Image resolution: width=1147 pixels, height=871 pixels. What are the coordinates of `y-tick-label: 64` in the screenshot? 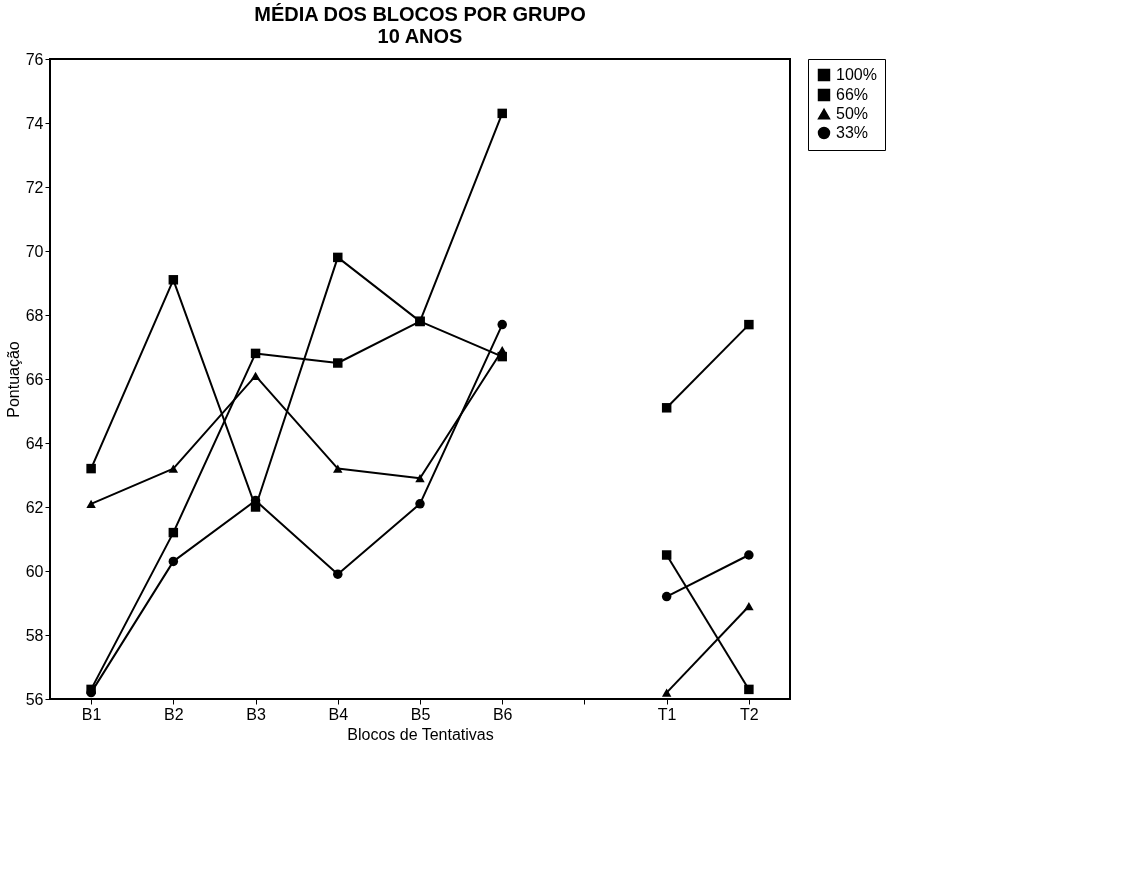 It's located at (34, 443).